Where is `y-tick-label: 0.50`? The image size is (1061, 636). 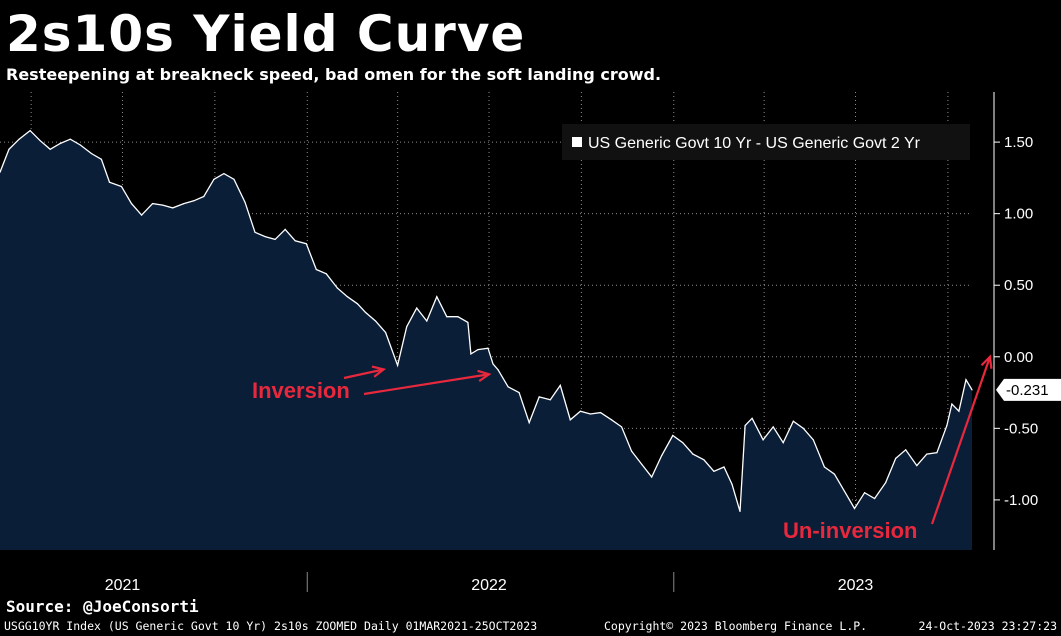 y-tick-label: 0.50 is located at coordinates (1018, 285).